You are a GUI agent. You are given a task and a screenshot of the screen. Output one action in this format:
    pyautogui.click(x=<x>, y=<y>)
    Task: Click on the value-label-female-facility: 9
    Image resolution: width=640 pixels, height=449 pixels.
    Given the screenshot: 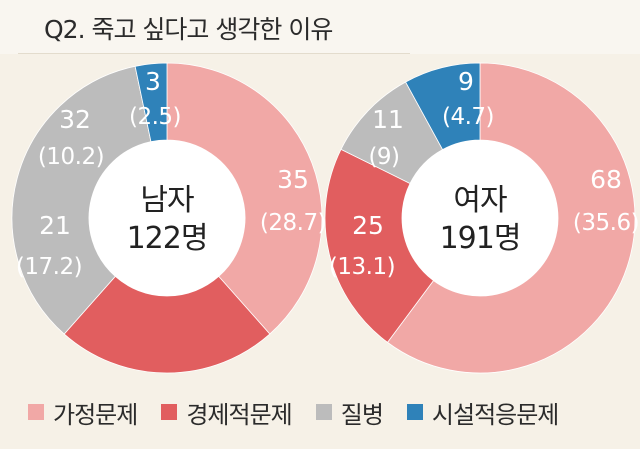 What is the action you would take?
    pyautogui.click(x=466, y=81)
    